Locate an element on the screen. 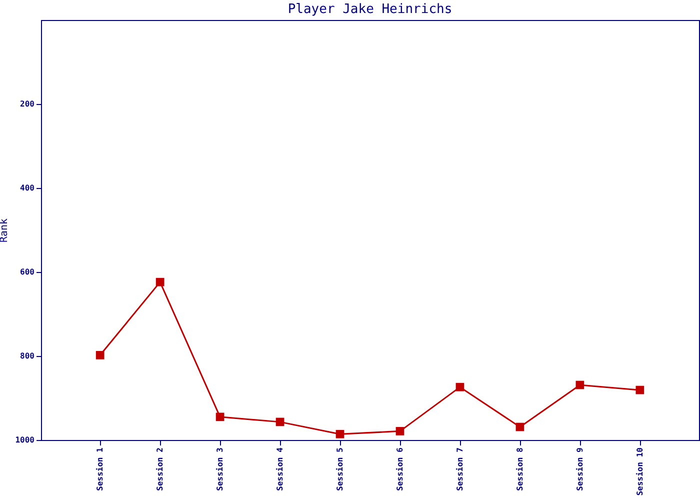 This screenshot has width=700, height=500. y-tick-label: 800 is located at coordinates (27, 356).